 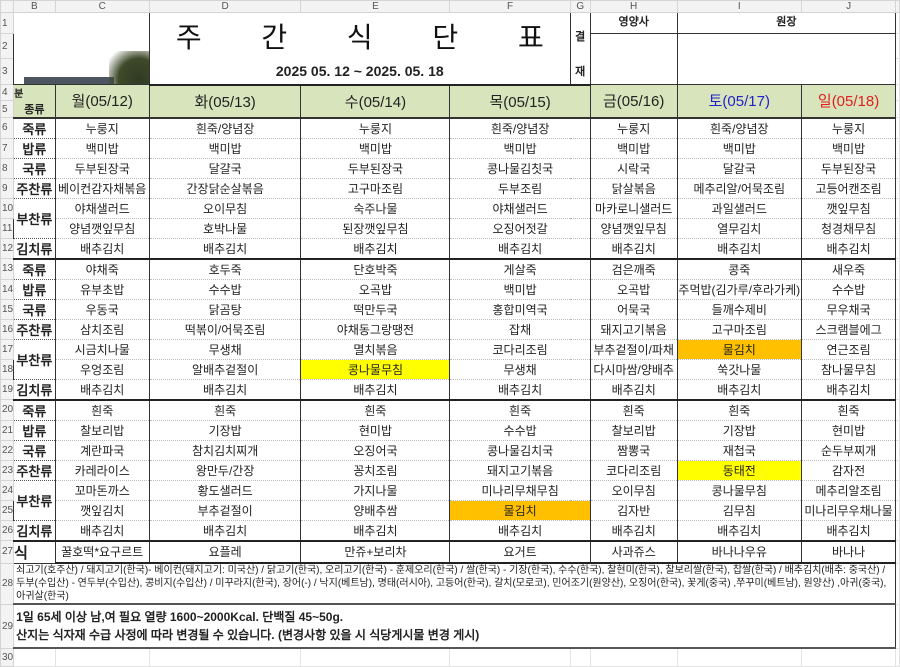 What do you see at coordinates (739, 289) in the screenshot?
I see `menu-item: 주먹밥(김가루/후라가케)` at bounding box center [739, 289].